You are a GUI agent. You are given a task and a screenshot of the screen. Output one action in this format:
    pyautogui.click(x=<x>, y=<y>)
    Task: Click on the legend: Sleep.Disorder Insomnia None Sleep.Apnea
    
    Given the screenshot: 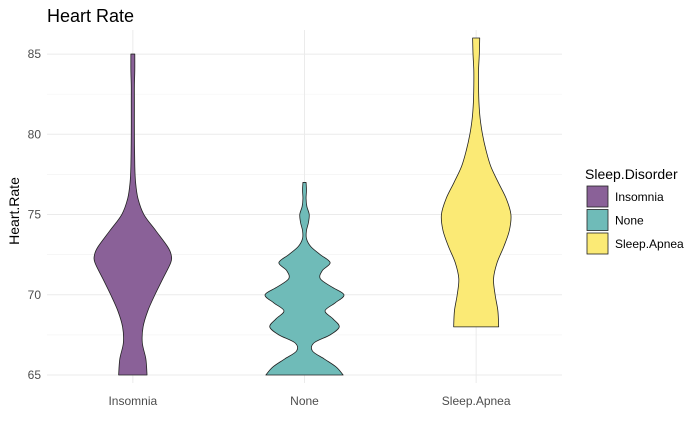 What is the action you would take?
    pyautogui.click(x=634, y=210)
    